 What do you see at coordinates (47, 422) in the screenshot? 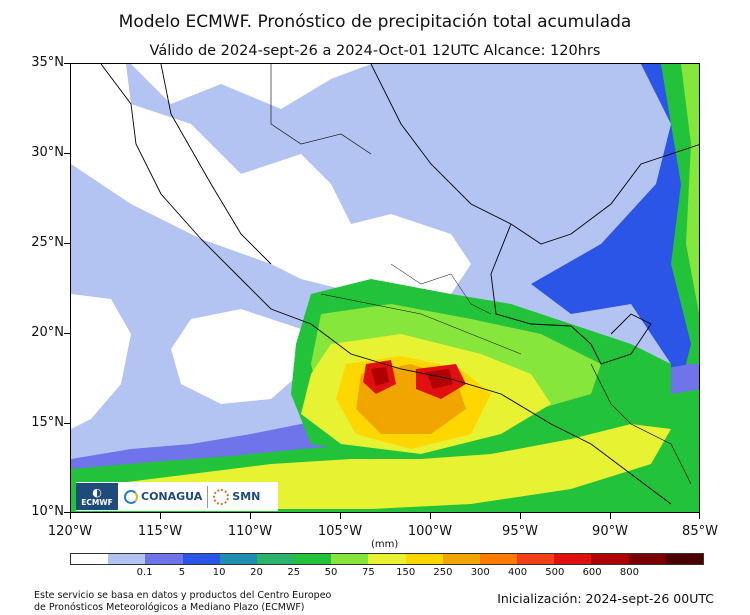
I see `lat-label: 15°N` at bounding box center [47, 422].